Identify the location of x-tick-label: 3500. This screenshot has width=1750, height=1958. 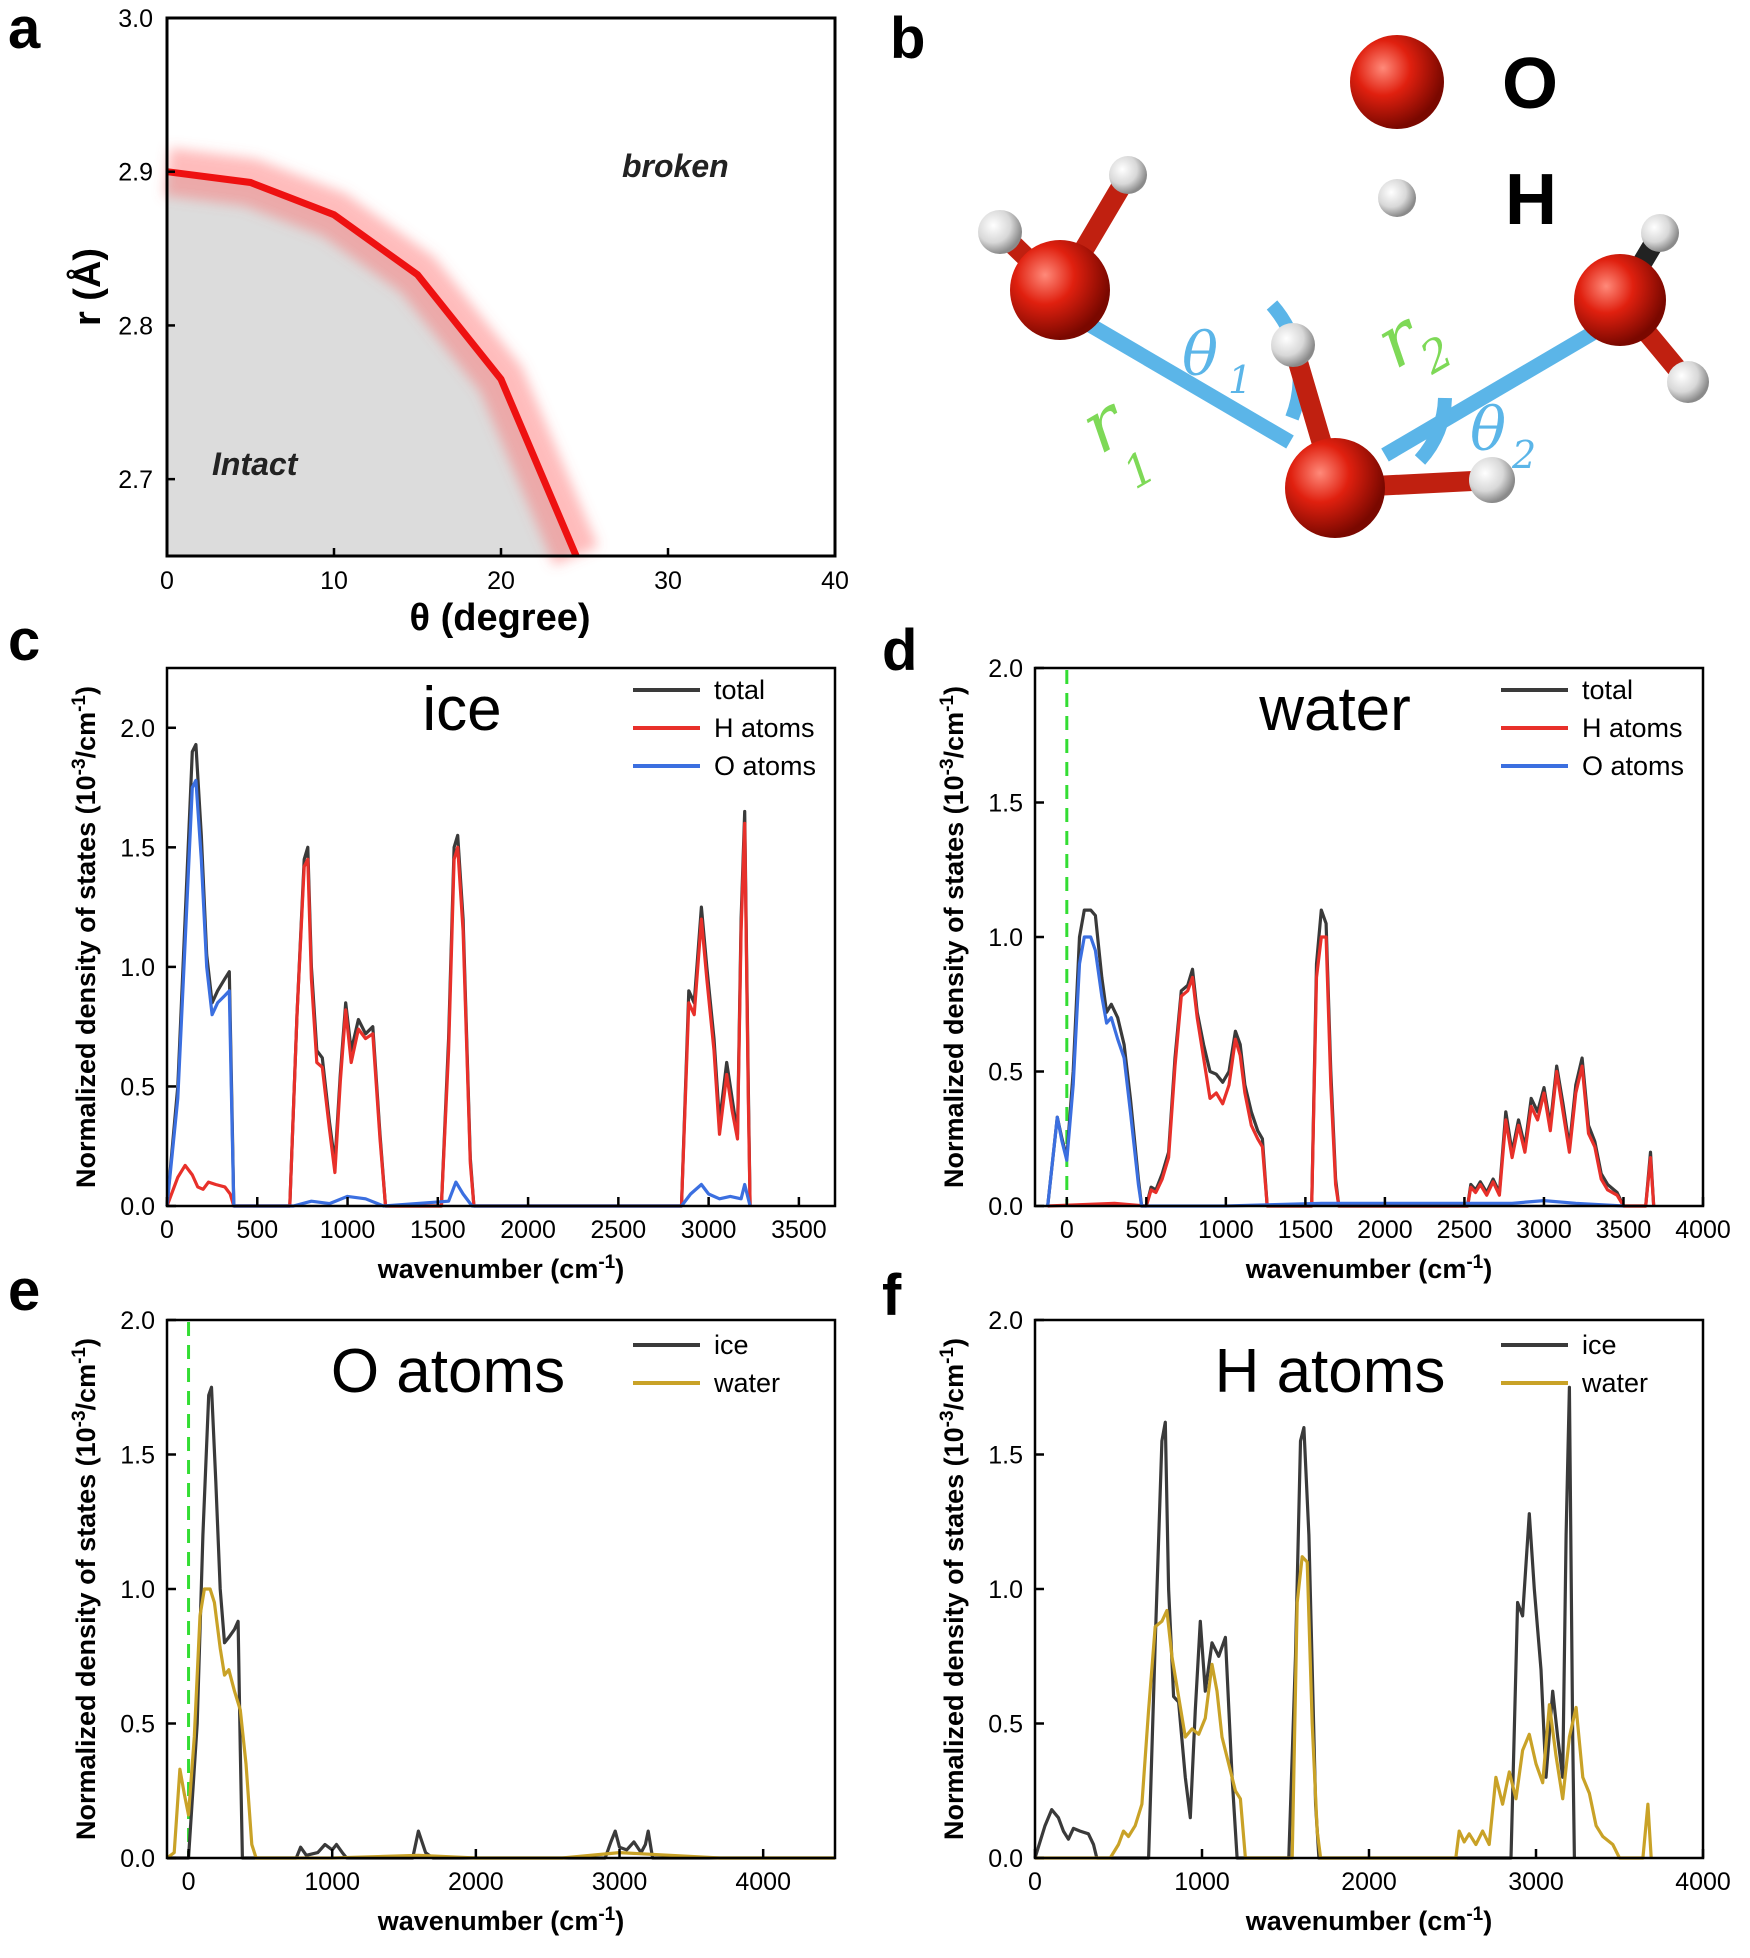
(1624, 1230).